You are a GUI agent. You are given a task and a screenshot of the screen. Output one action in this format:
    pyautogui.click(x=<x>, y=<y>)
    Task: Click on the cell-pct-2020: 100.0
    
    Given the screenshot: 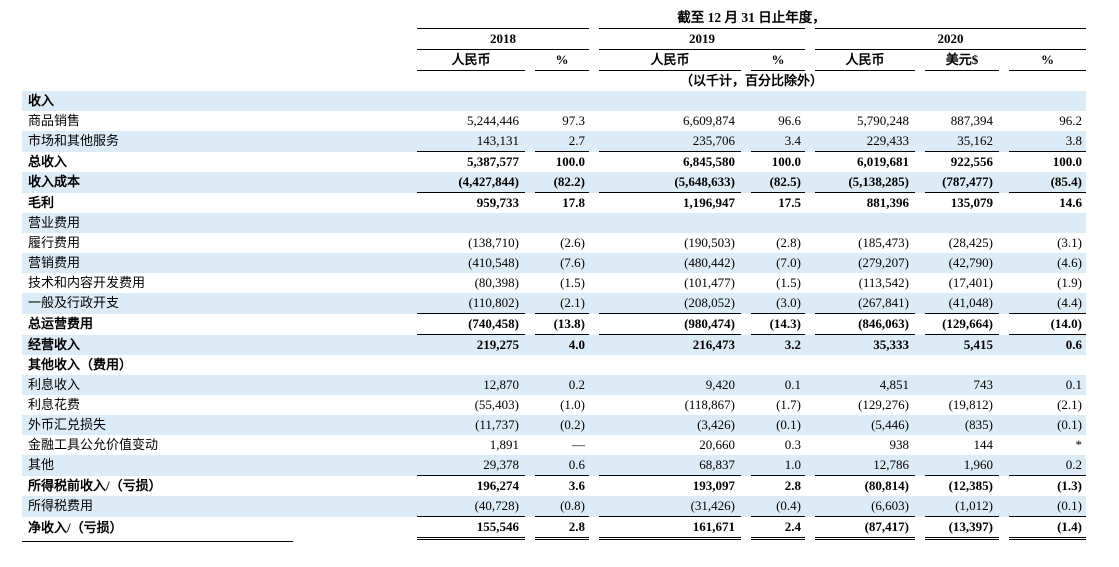 What is the action you would take?
    pyautogui.click(x=1067, y=161)
    